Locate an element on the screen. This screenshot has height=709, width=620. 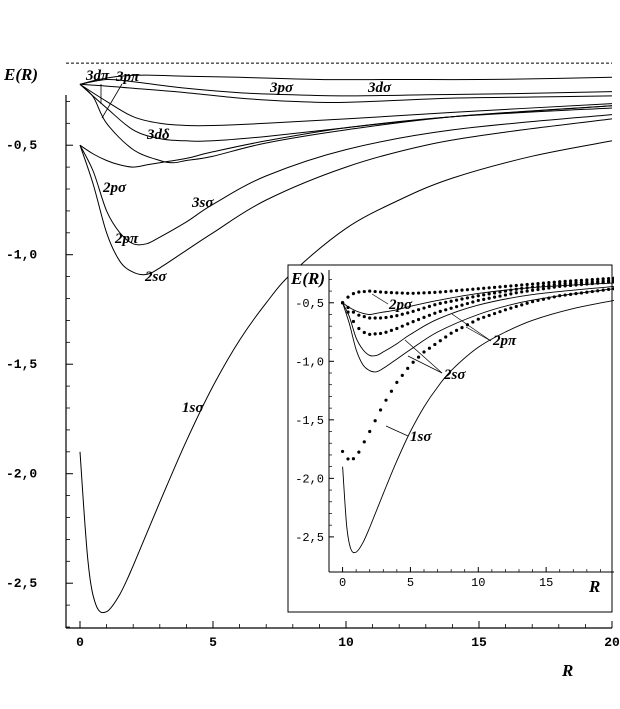
inset-x-tick-label: 15 is located at coordinates (546, 583).